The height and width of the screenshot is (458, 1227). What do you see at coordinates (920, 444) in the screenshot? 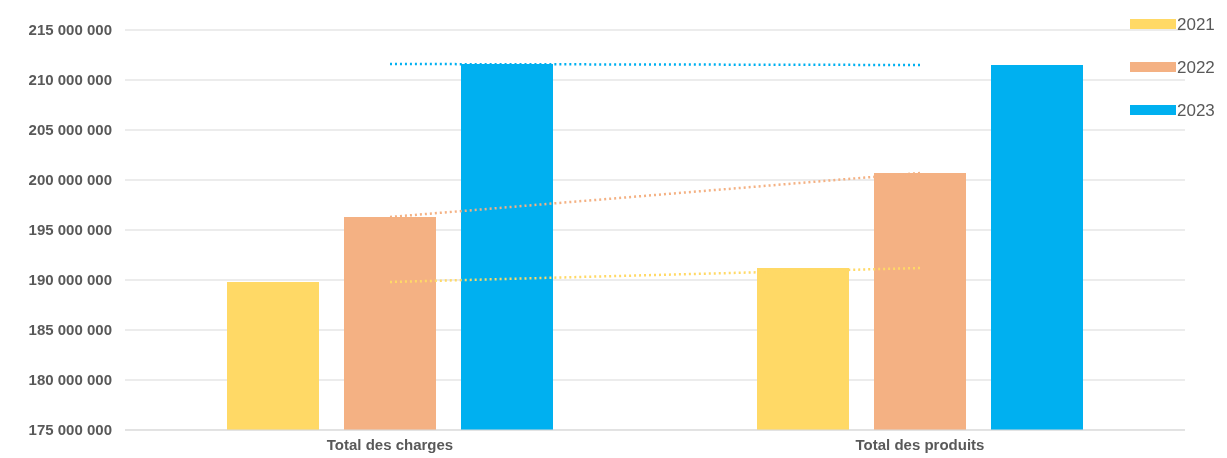
I see `x-tick-label: Total des produits` at bounding box center [920, 444].